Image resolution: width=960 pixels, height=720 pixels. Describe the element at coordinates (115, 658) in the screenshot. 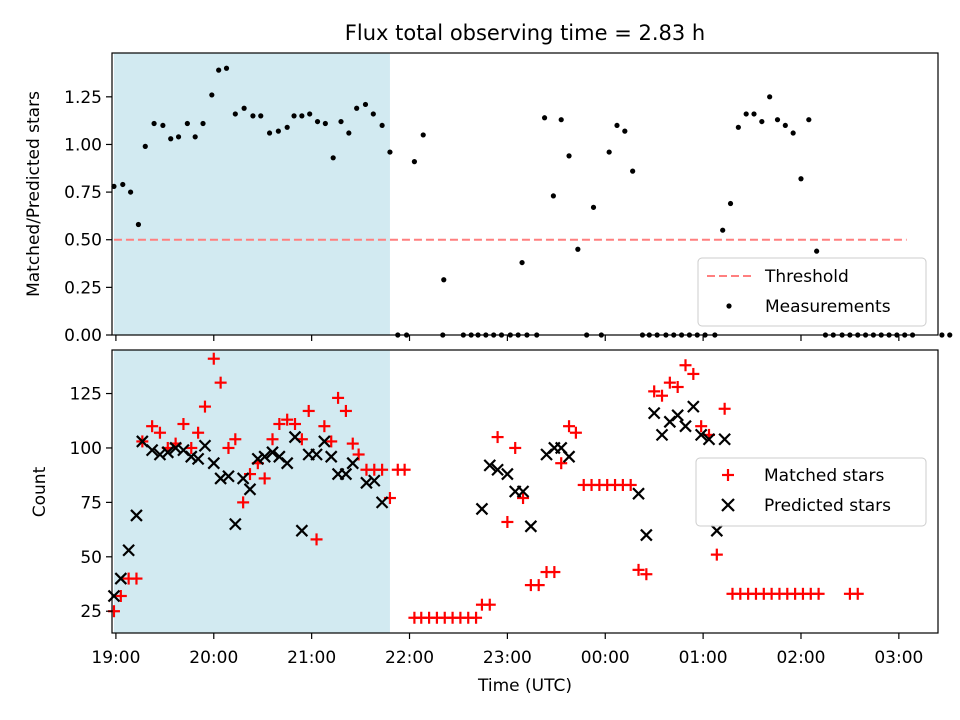

I see `x-tick-label: 19:00` at that location.